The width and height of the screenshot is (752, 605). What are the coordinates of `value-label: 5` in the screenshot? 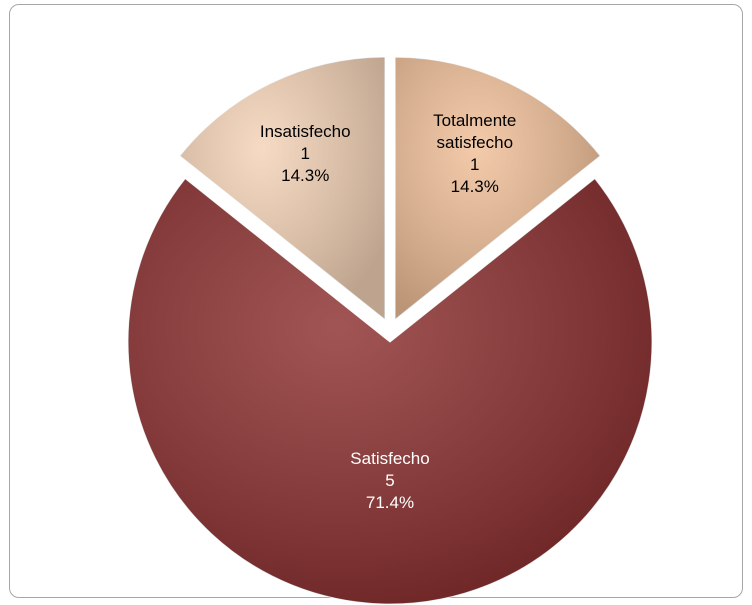 It's located at (390, 480).